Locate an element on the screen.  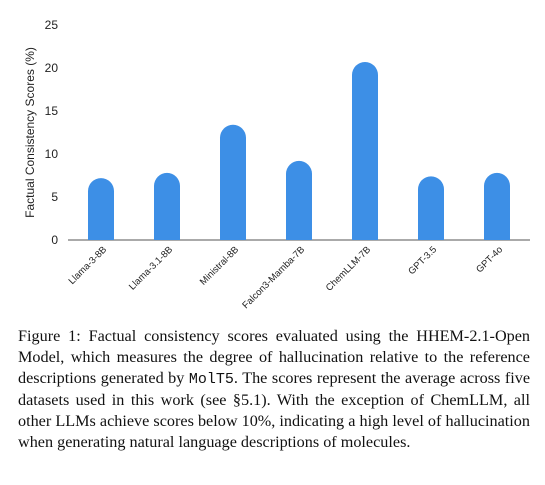
x-tick-label: Llama-3-8B is located at coordinates (88, 265).